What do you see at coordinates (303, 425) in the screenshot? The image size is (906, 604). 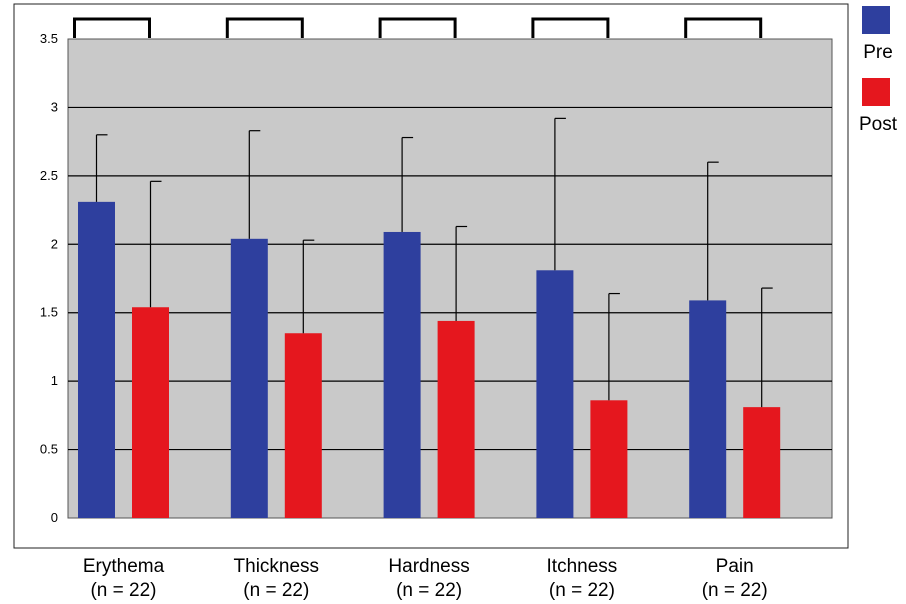 I see `bar-post-thickness` at bounding box center [303, 425].